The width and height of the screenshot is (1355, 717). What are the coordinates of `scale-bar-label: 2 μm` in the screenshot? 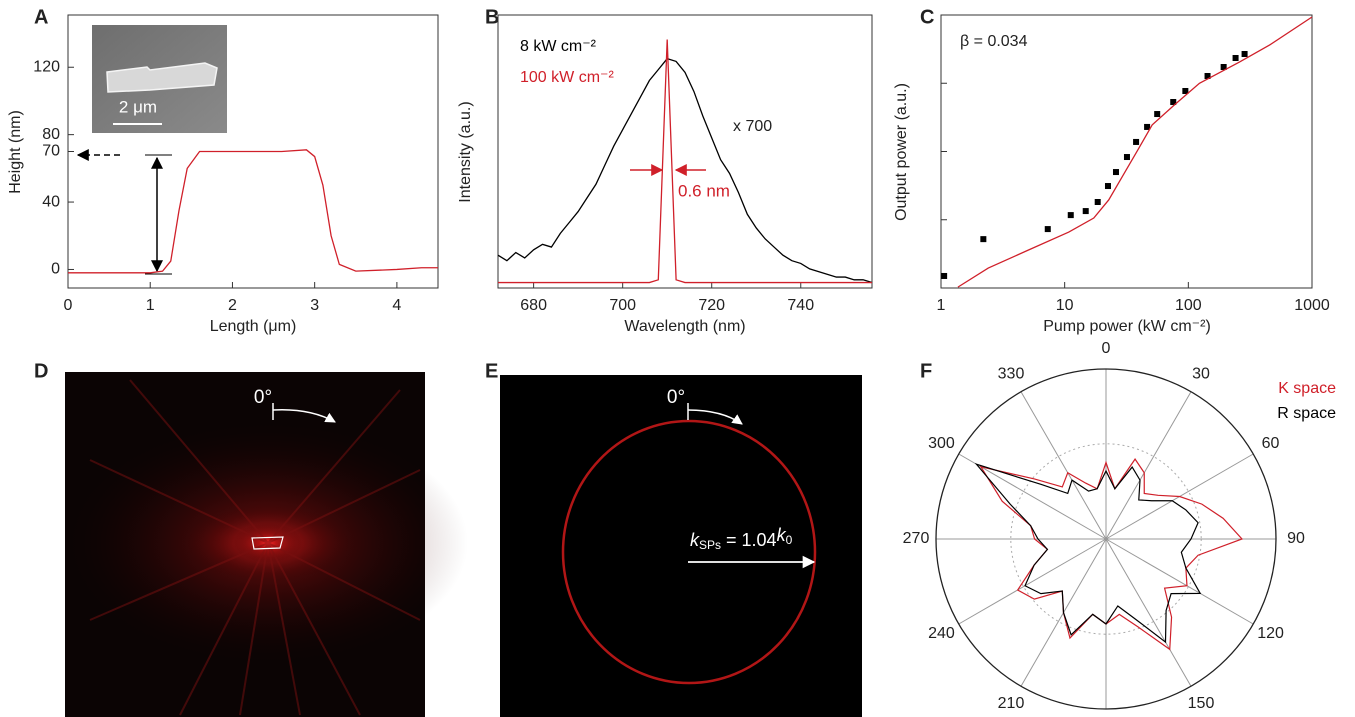 It's located at (138, 106).